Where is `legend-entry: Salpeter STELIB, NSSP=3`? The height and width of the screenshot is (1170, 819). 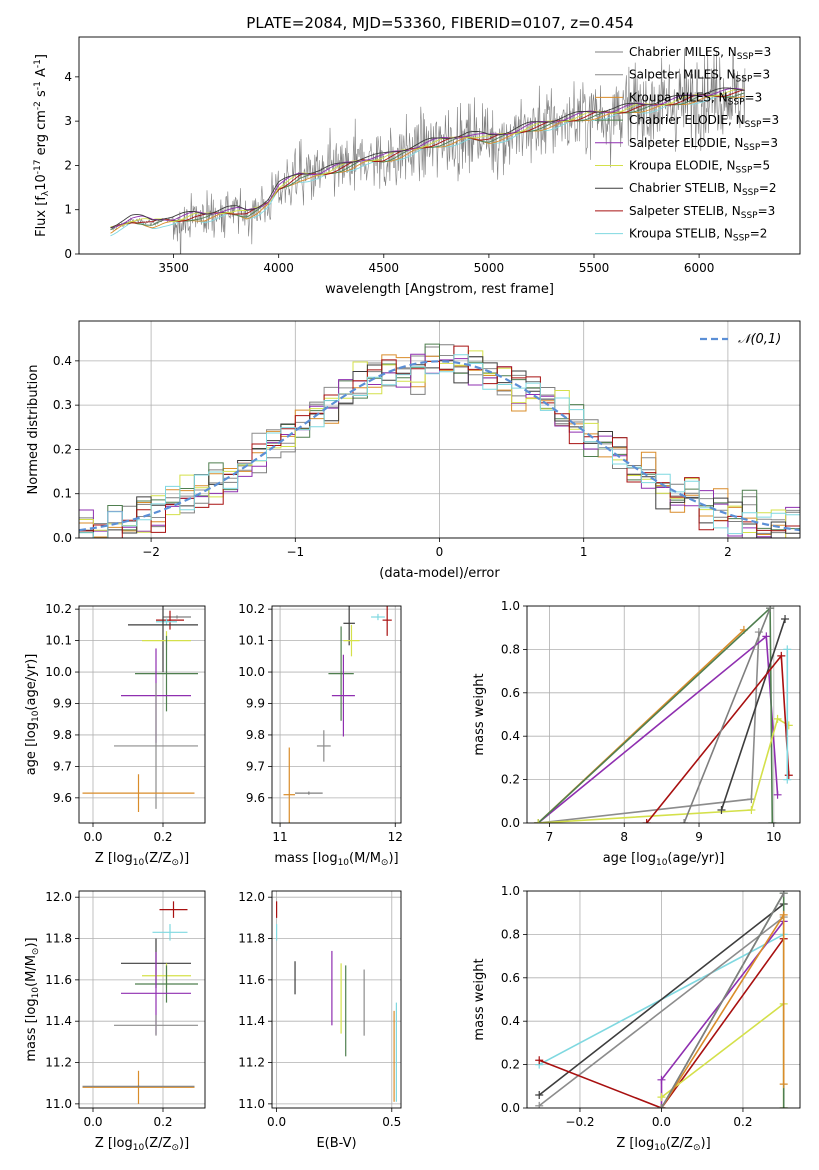
legend-entry: Salpeter STELIB, NSSP=3 is located at coordinates (702, 212).